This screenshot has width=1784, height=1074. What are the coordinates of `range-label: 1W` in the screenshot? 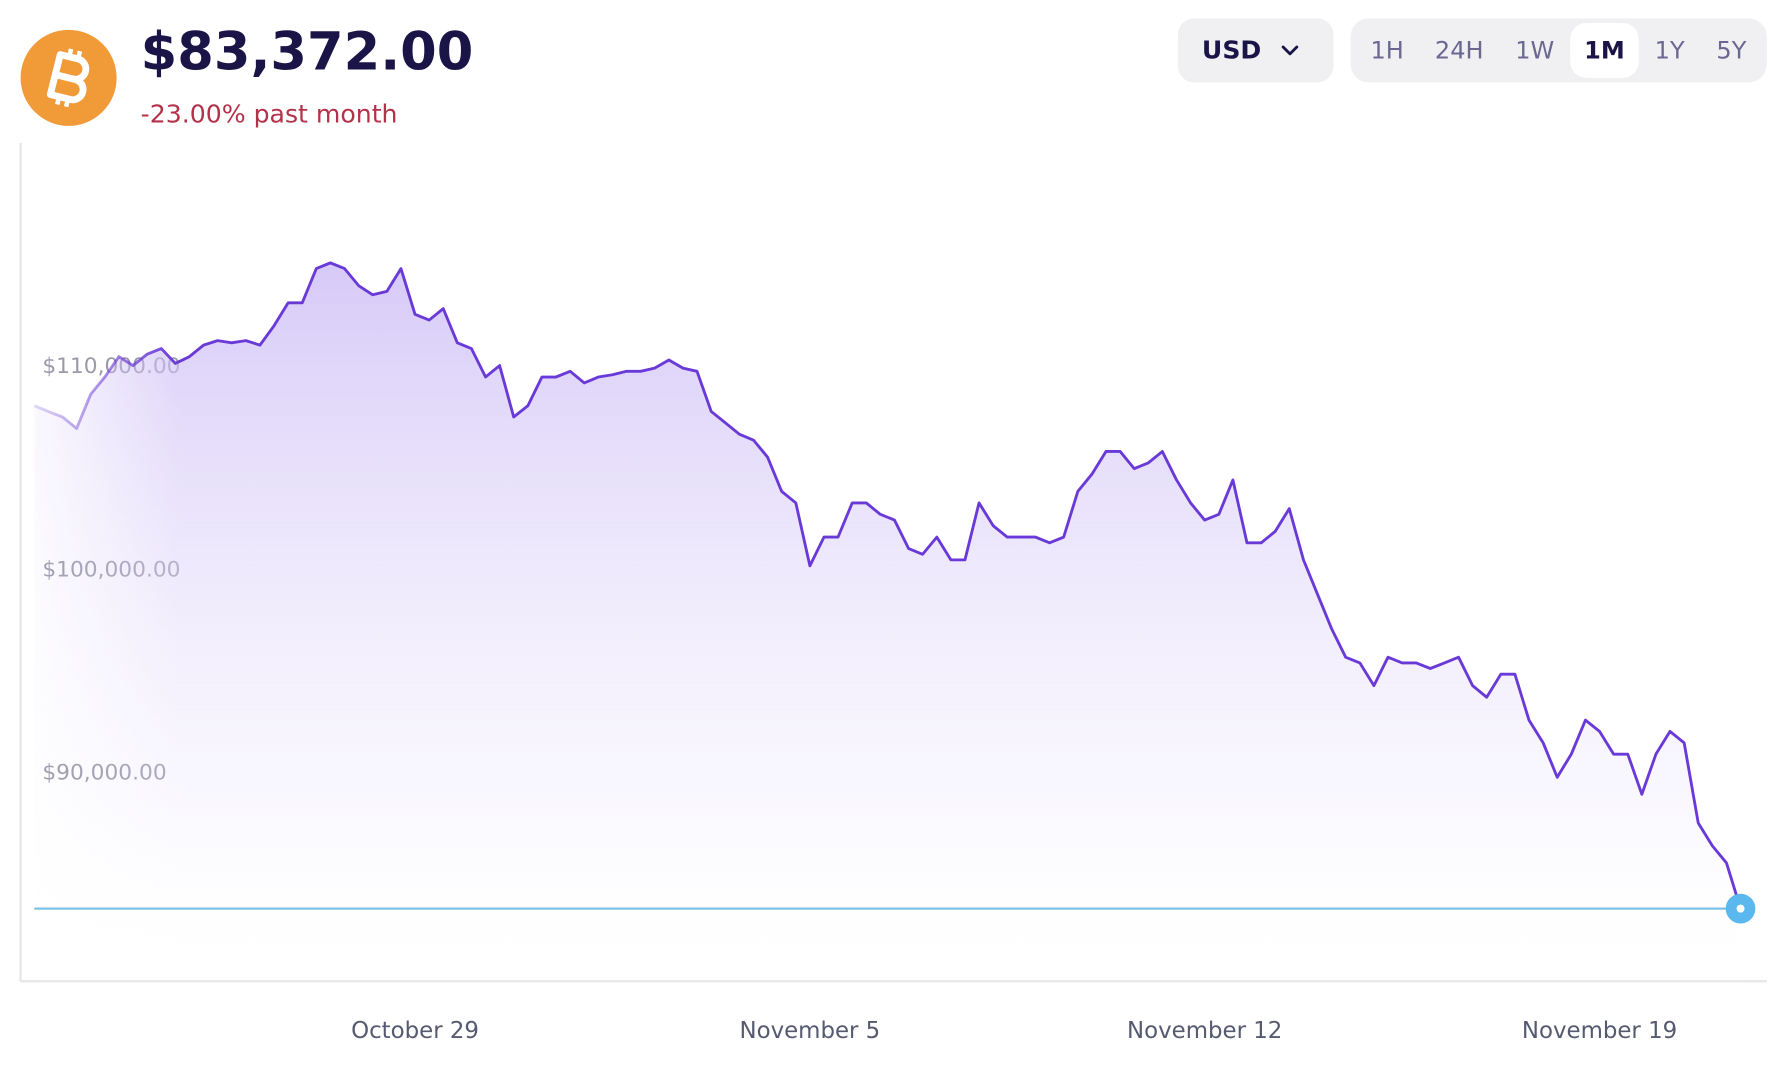 It's located at (1534, 51).